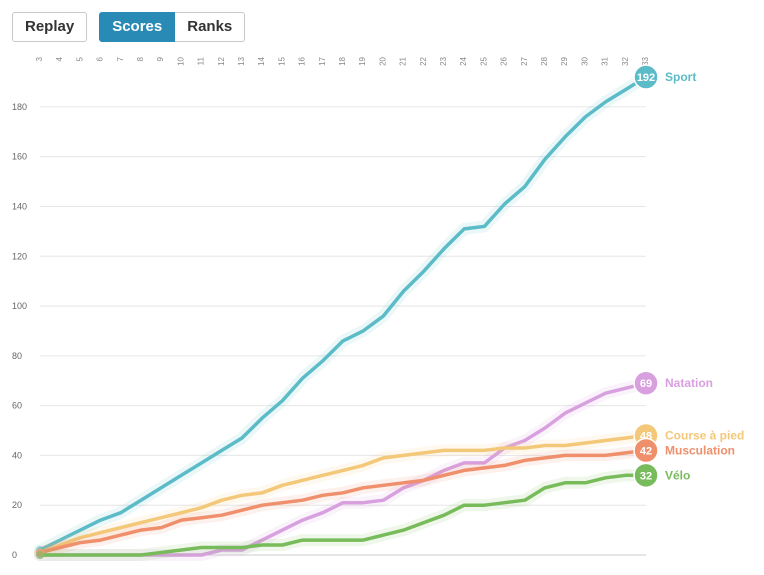 Image resolution: width=764 pixels, height=575 pixels. I want to click on y-tick-label: 180, so click(19, 107).